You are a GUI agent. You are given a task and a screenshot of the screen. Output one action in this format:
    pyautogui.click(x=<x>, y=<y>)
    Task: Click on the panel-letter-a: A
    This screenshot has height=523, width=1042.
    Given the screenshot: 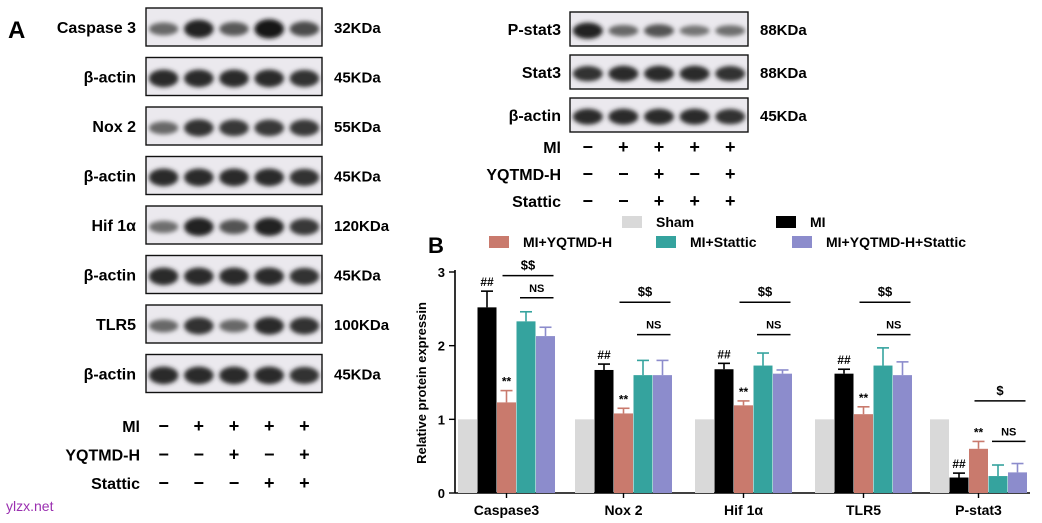 What is the action you would take?
    pyautogui.click(x=16, y=30)
    